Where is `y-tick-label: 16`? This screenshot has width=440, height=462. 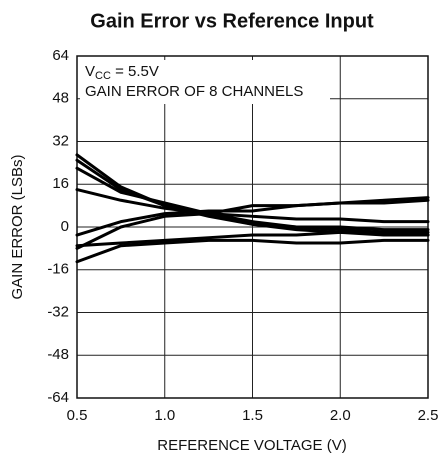 y-tick-label: 16 is located at coordinates (60, 183).